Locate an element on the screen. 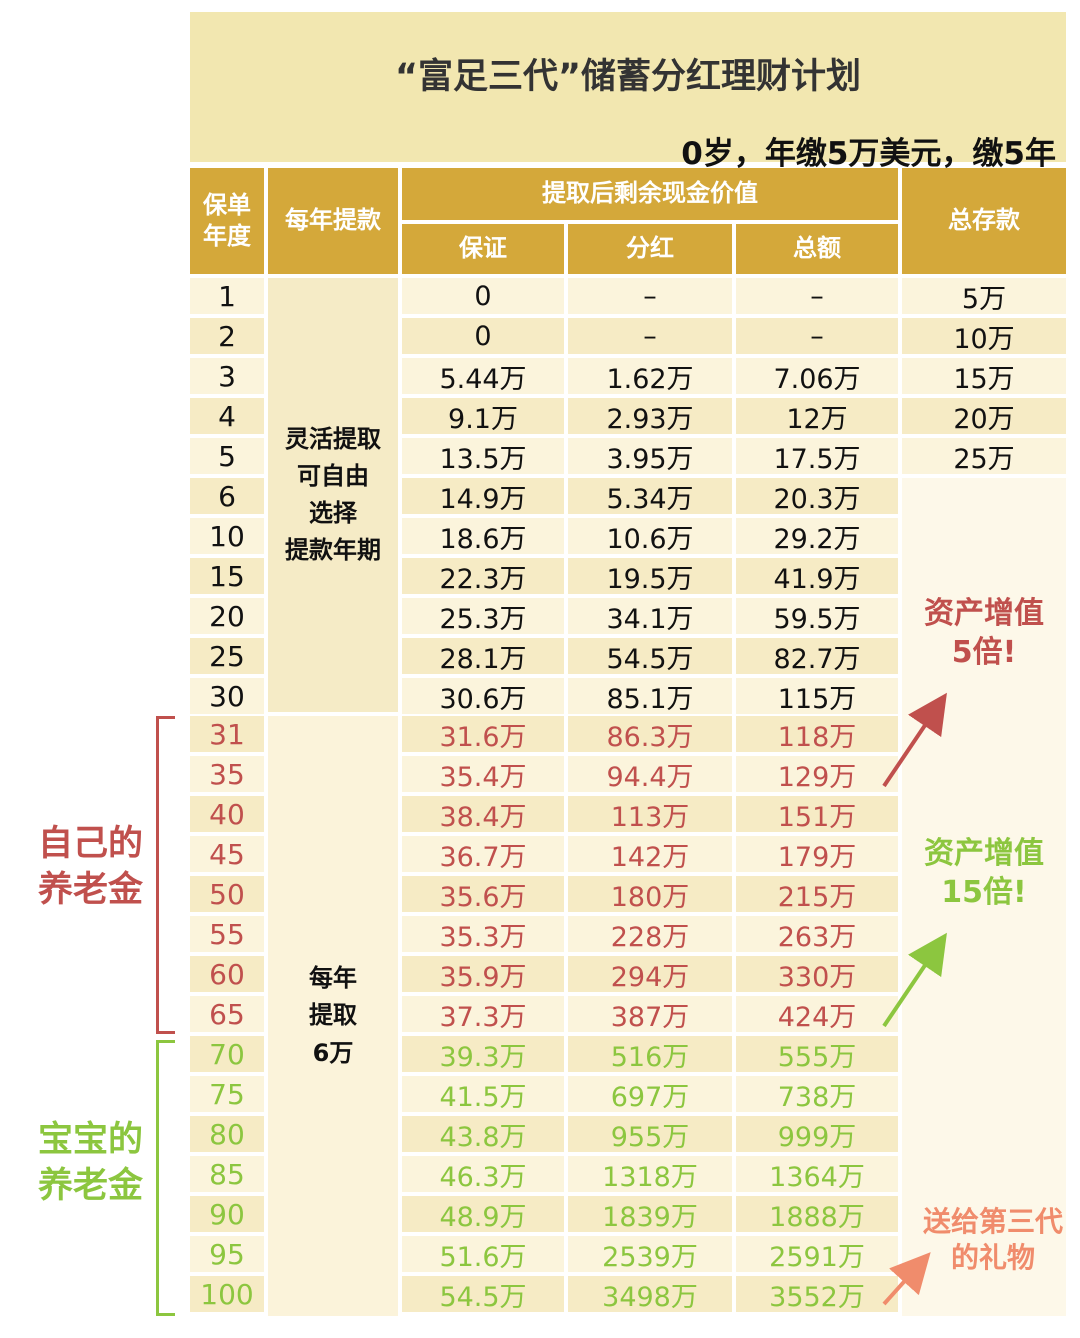  cell-guaranteed: 30.6万 is located at coordinates (483, 696).